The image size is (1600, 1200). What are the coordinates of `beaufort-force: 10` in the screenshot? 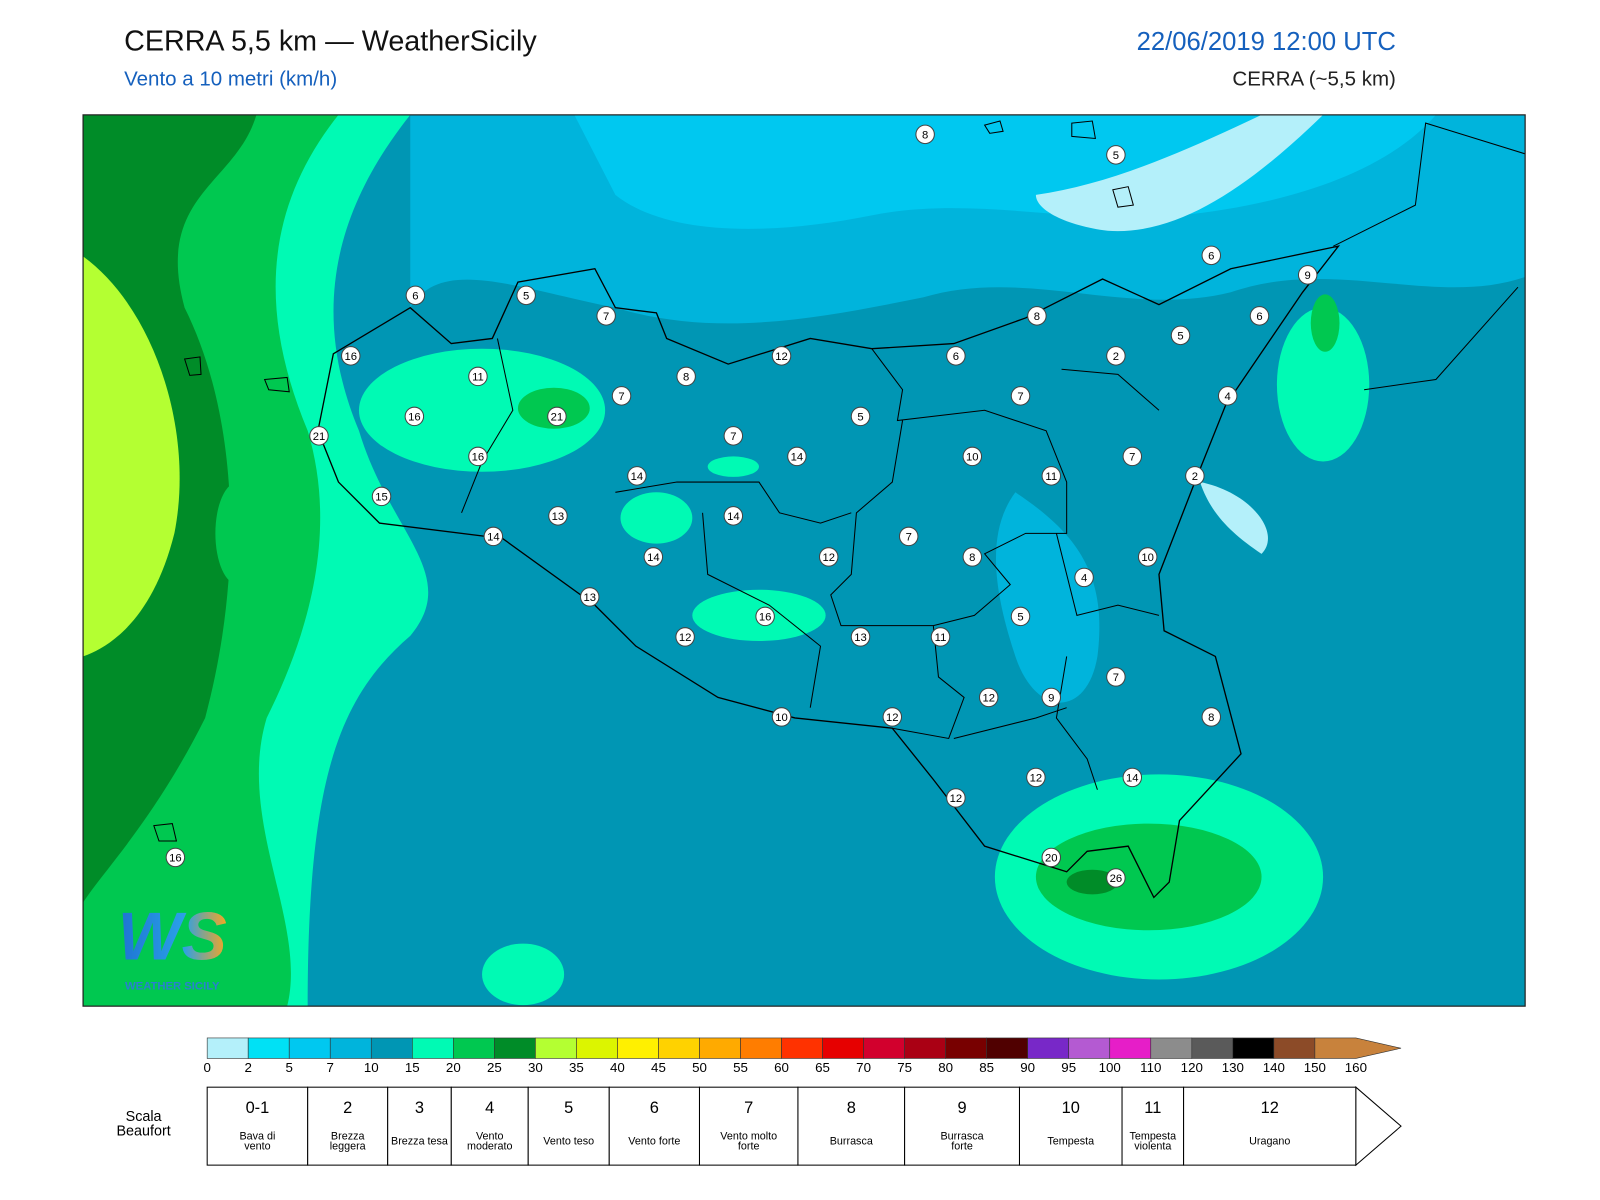 It's located at (1071, 1108).